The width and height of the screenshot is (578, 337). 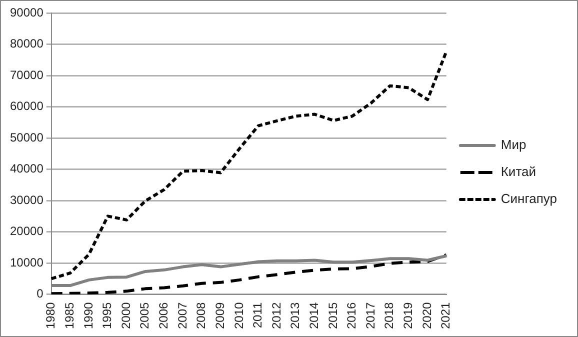 I want to click on x-tick-label: 2005, so click(x=145, y=316).